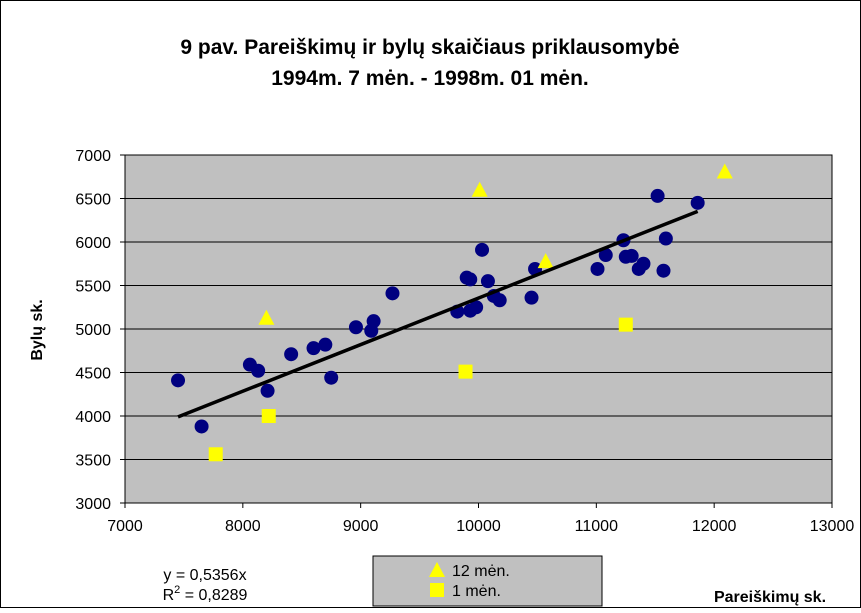 The image size is (861, 613). I want to click on r-squared: R2 = 0,8289, so click(205, 594).